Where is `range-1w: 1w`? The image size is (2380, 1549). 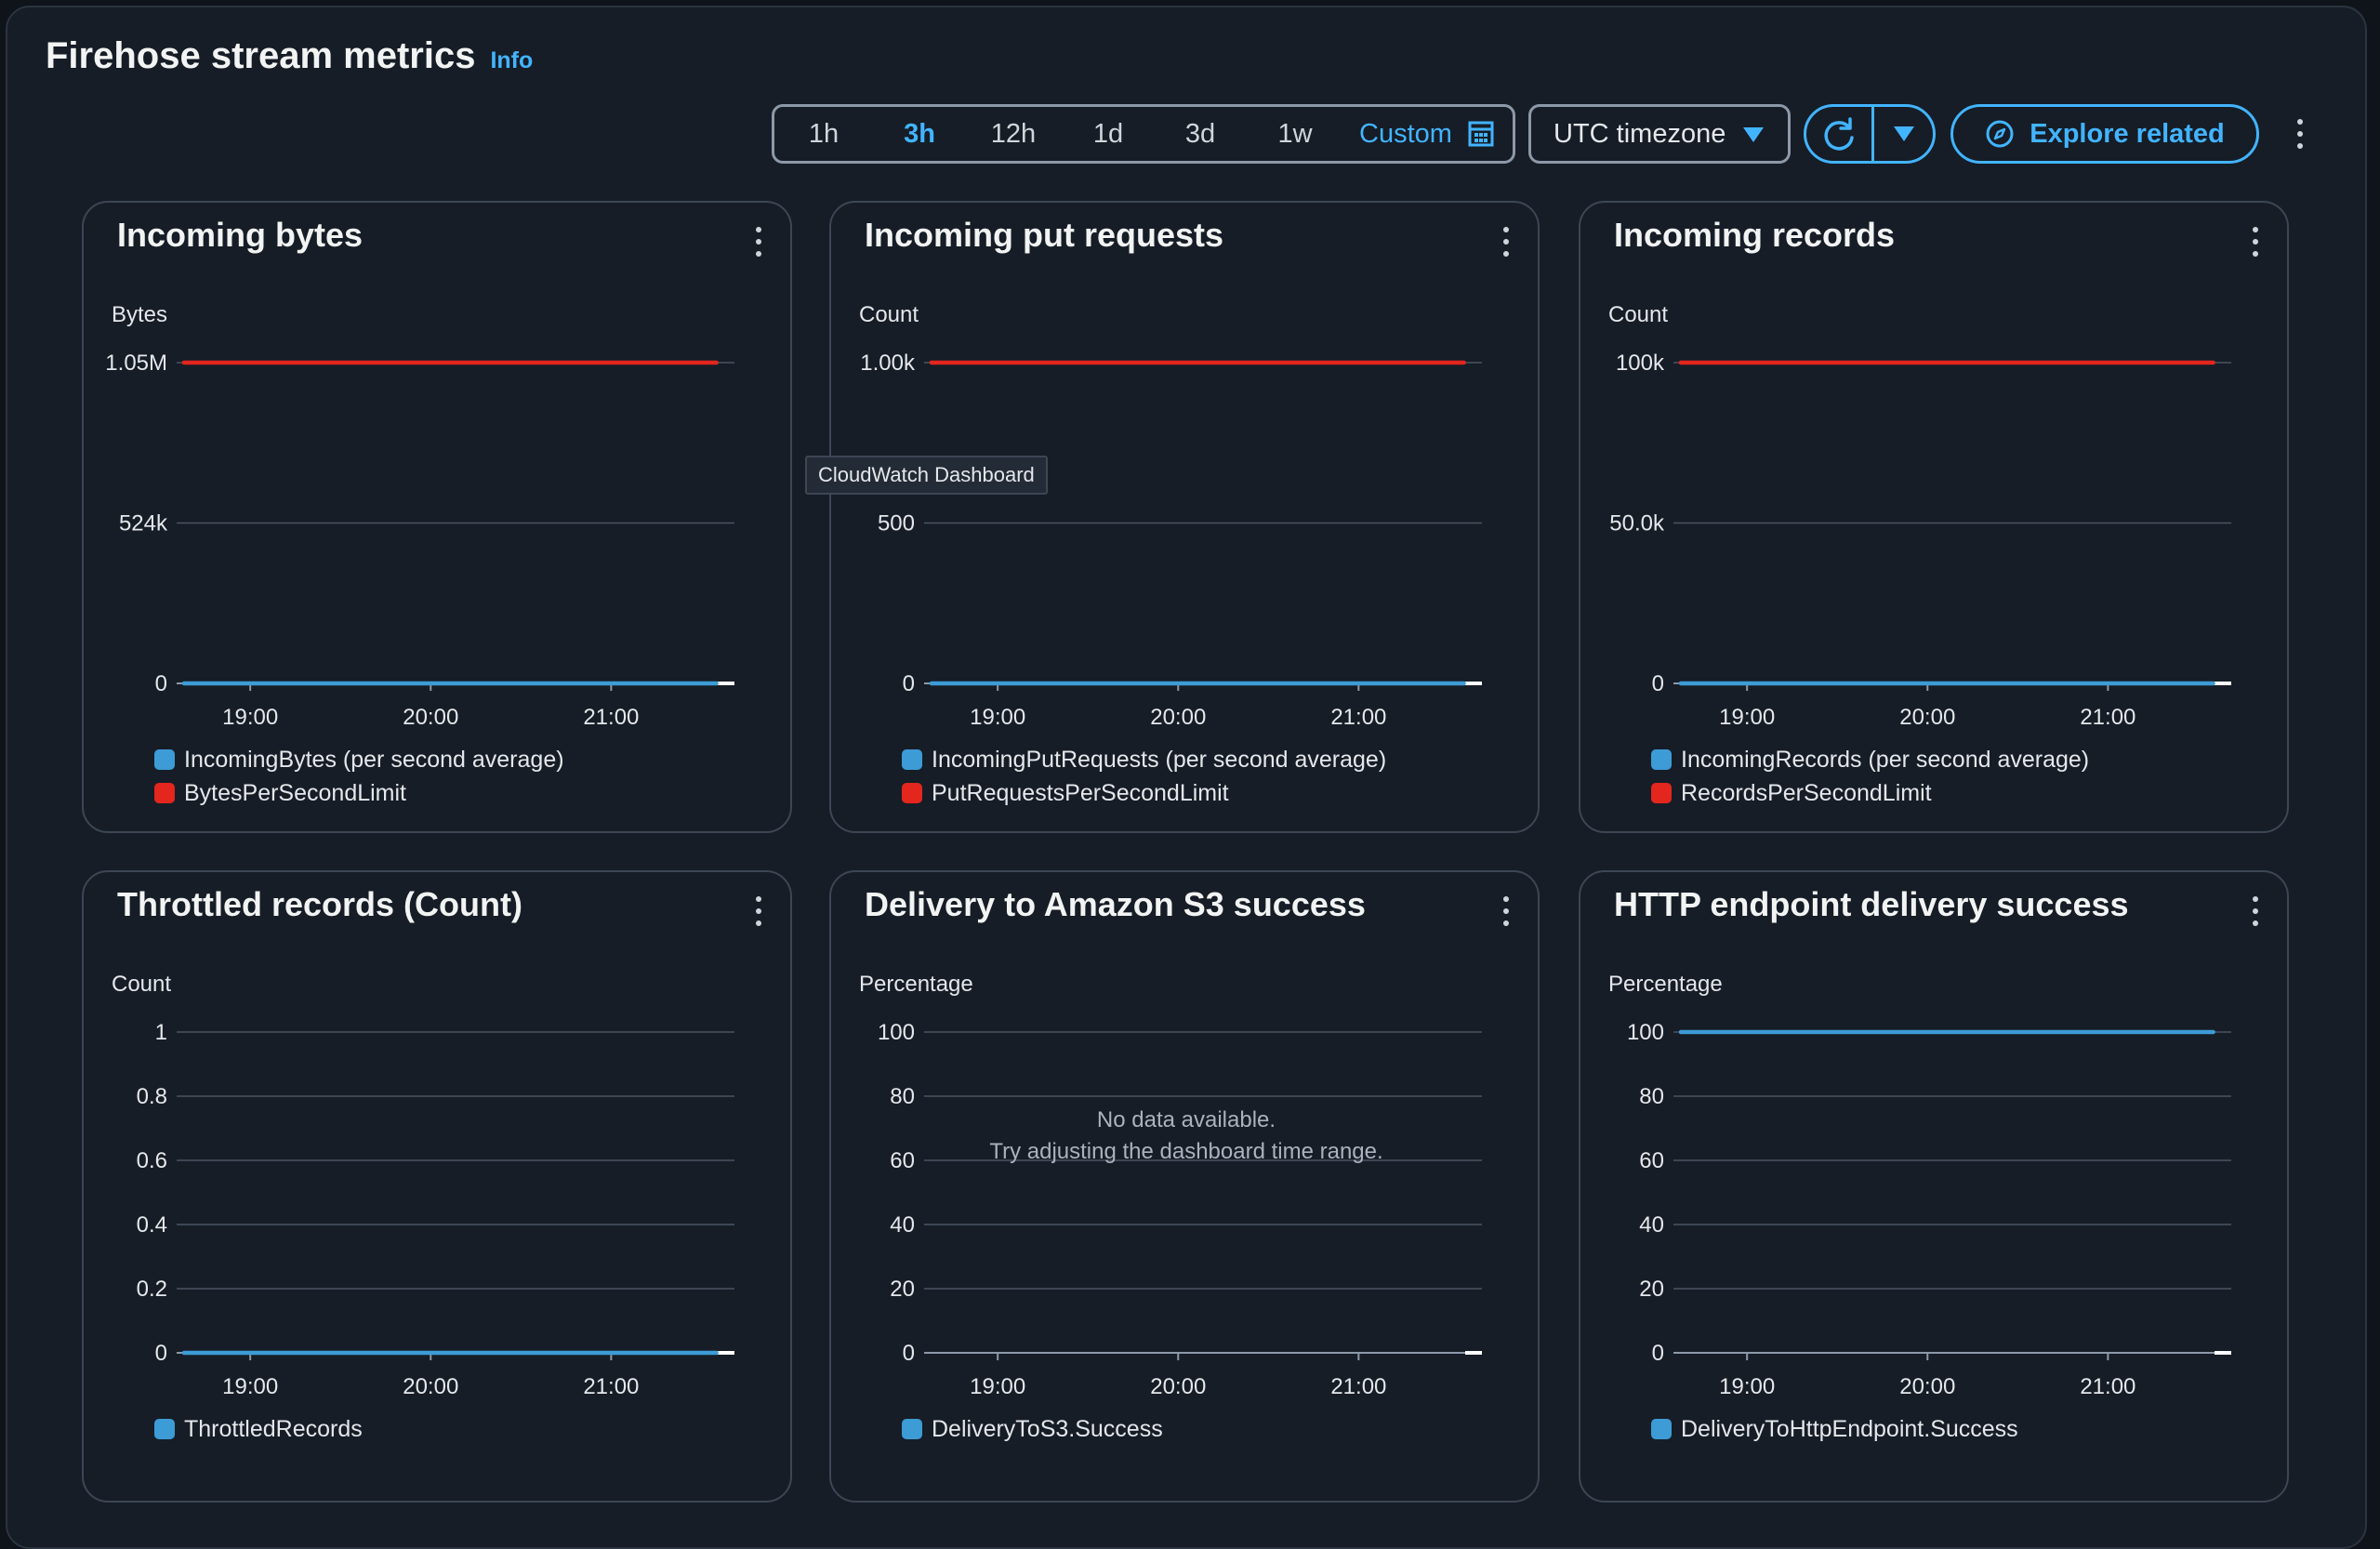
range-1w: 1w is located at coordinates (1295, 134).